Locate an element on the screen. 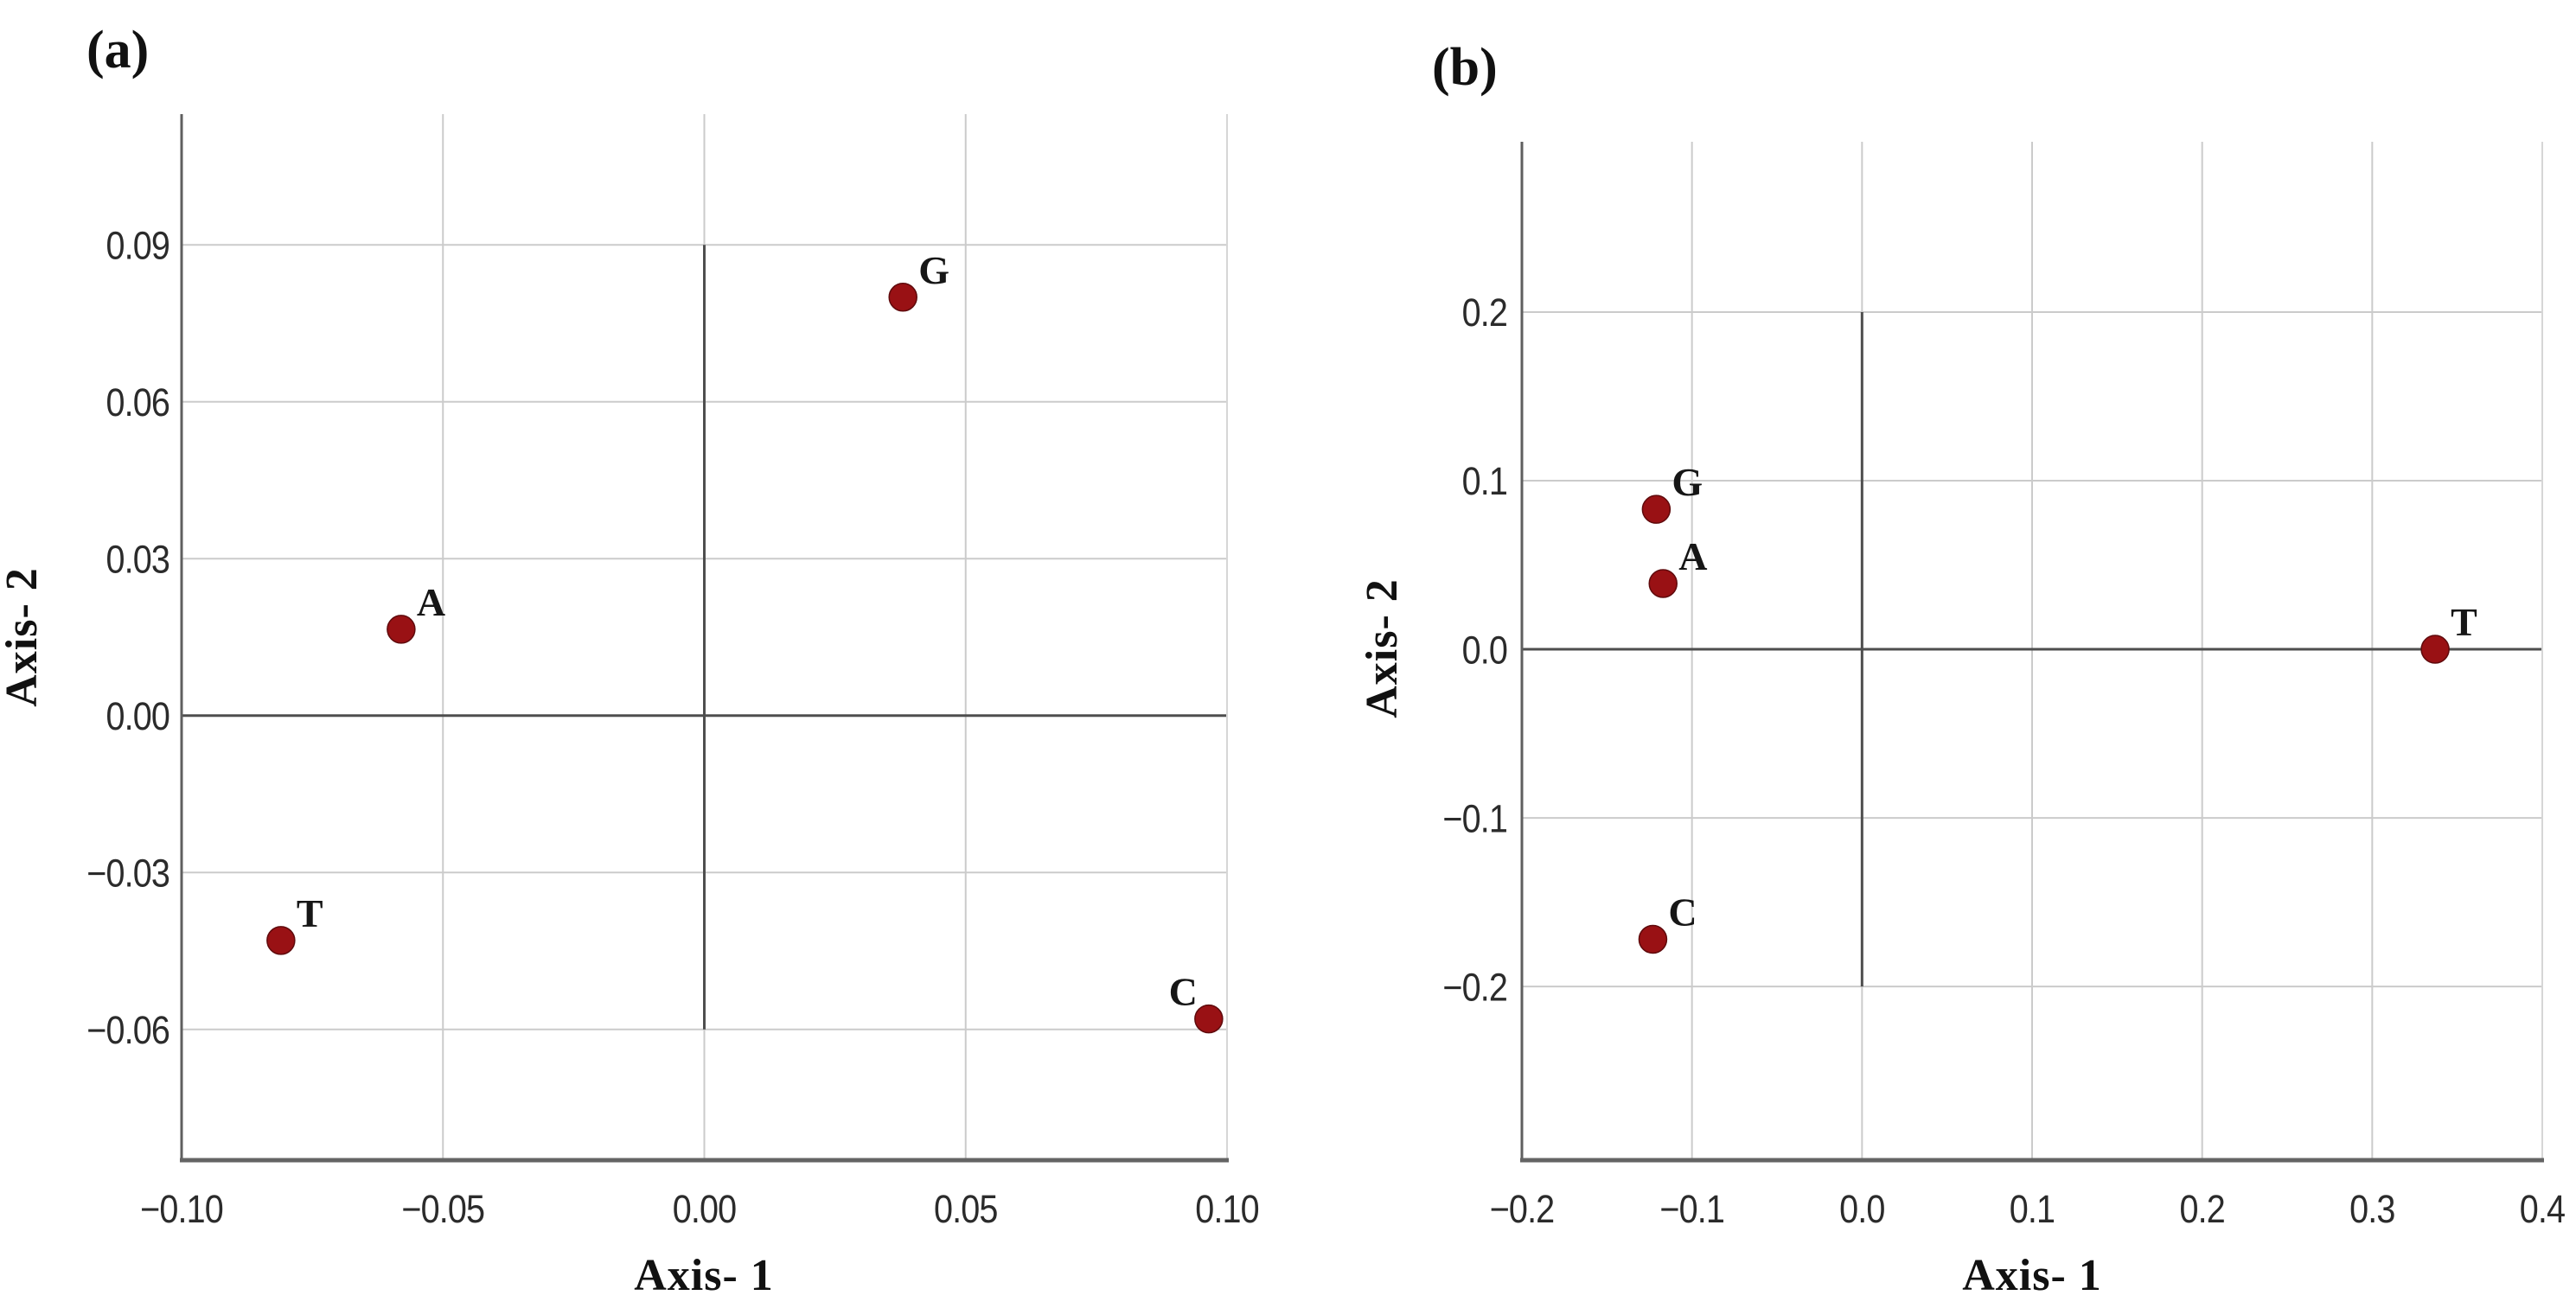 The width and height of the screenshot is (2576, 1308). x-tick-label-group: 0.1 is located at coordinates (2032, 1209).